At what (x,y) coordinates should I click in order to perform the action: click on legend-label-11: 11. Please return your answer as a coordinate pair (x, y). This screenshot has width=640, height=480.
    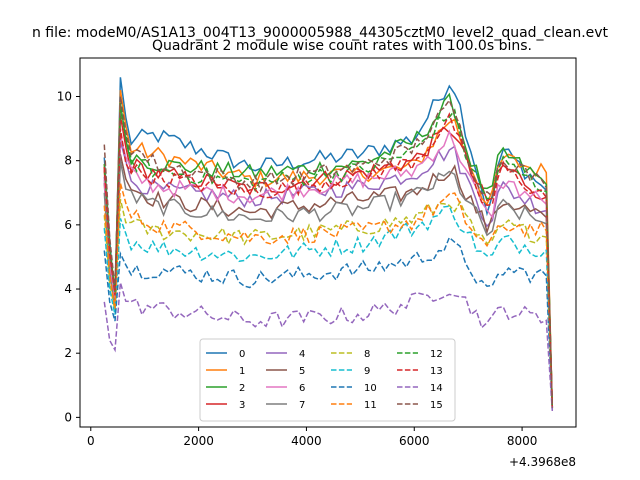
    Looking at the image, I should click on (370, 405).